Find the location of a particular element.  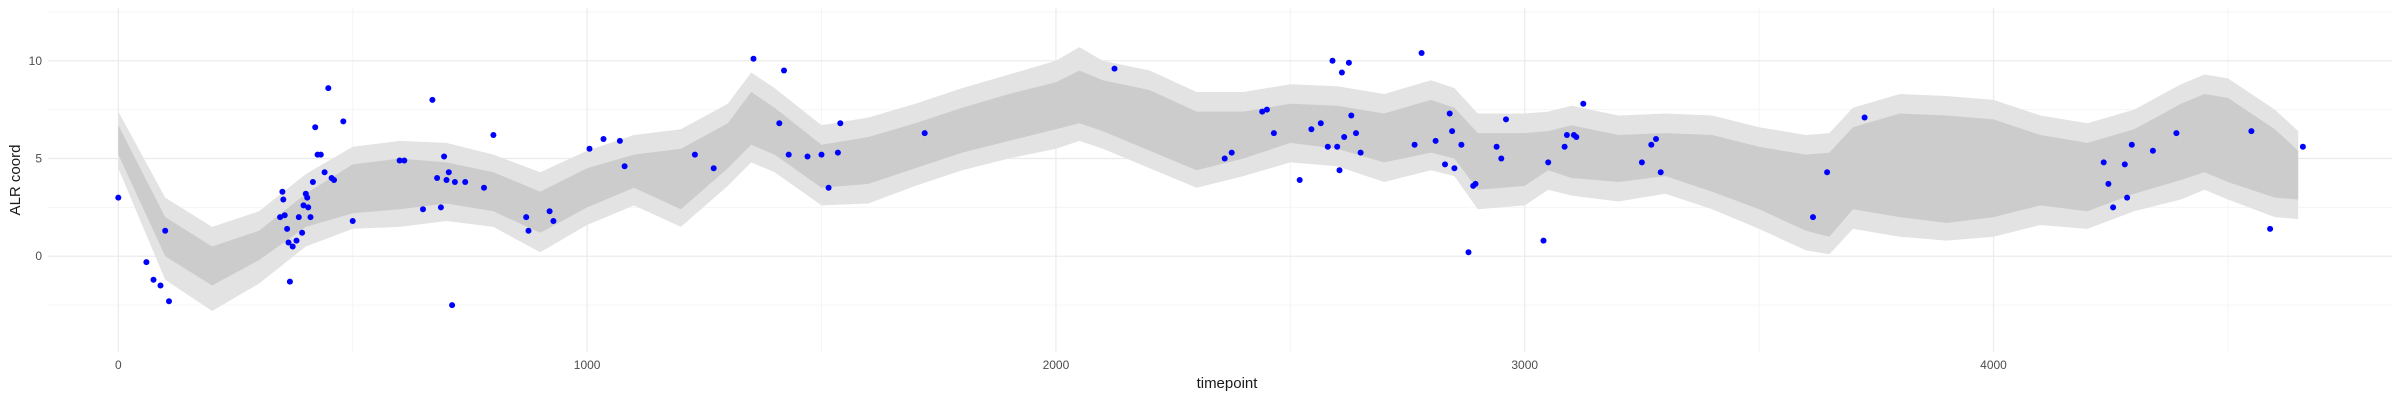

x-tick-label: 4000 is located at coordinates (1993, 365).